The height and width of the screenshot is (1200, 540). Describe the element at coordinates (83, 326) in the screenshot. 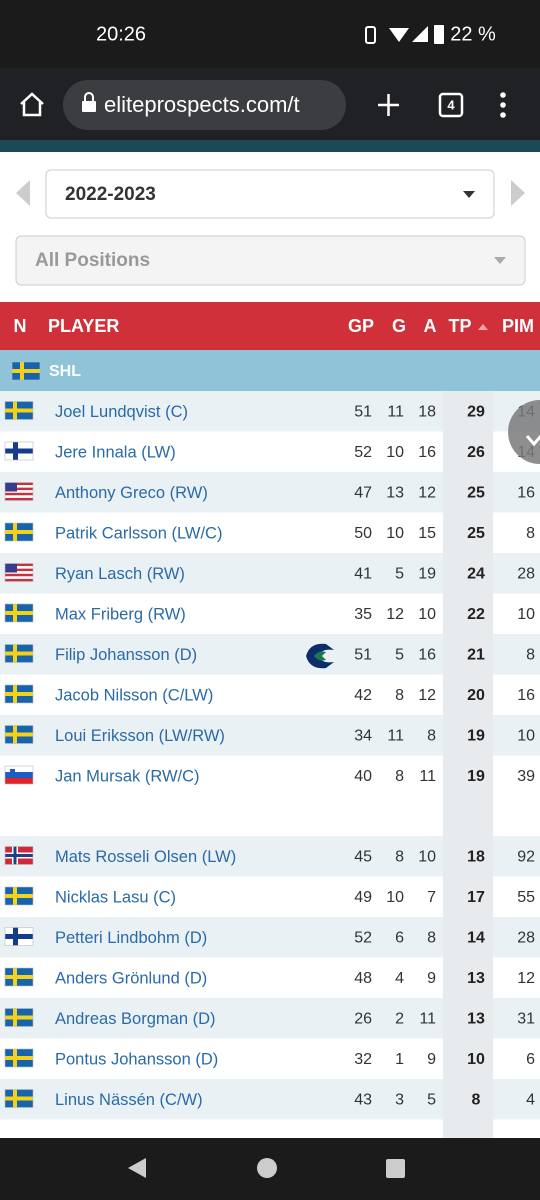

I see `column-header: PLAYER` at that location.